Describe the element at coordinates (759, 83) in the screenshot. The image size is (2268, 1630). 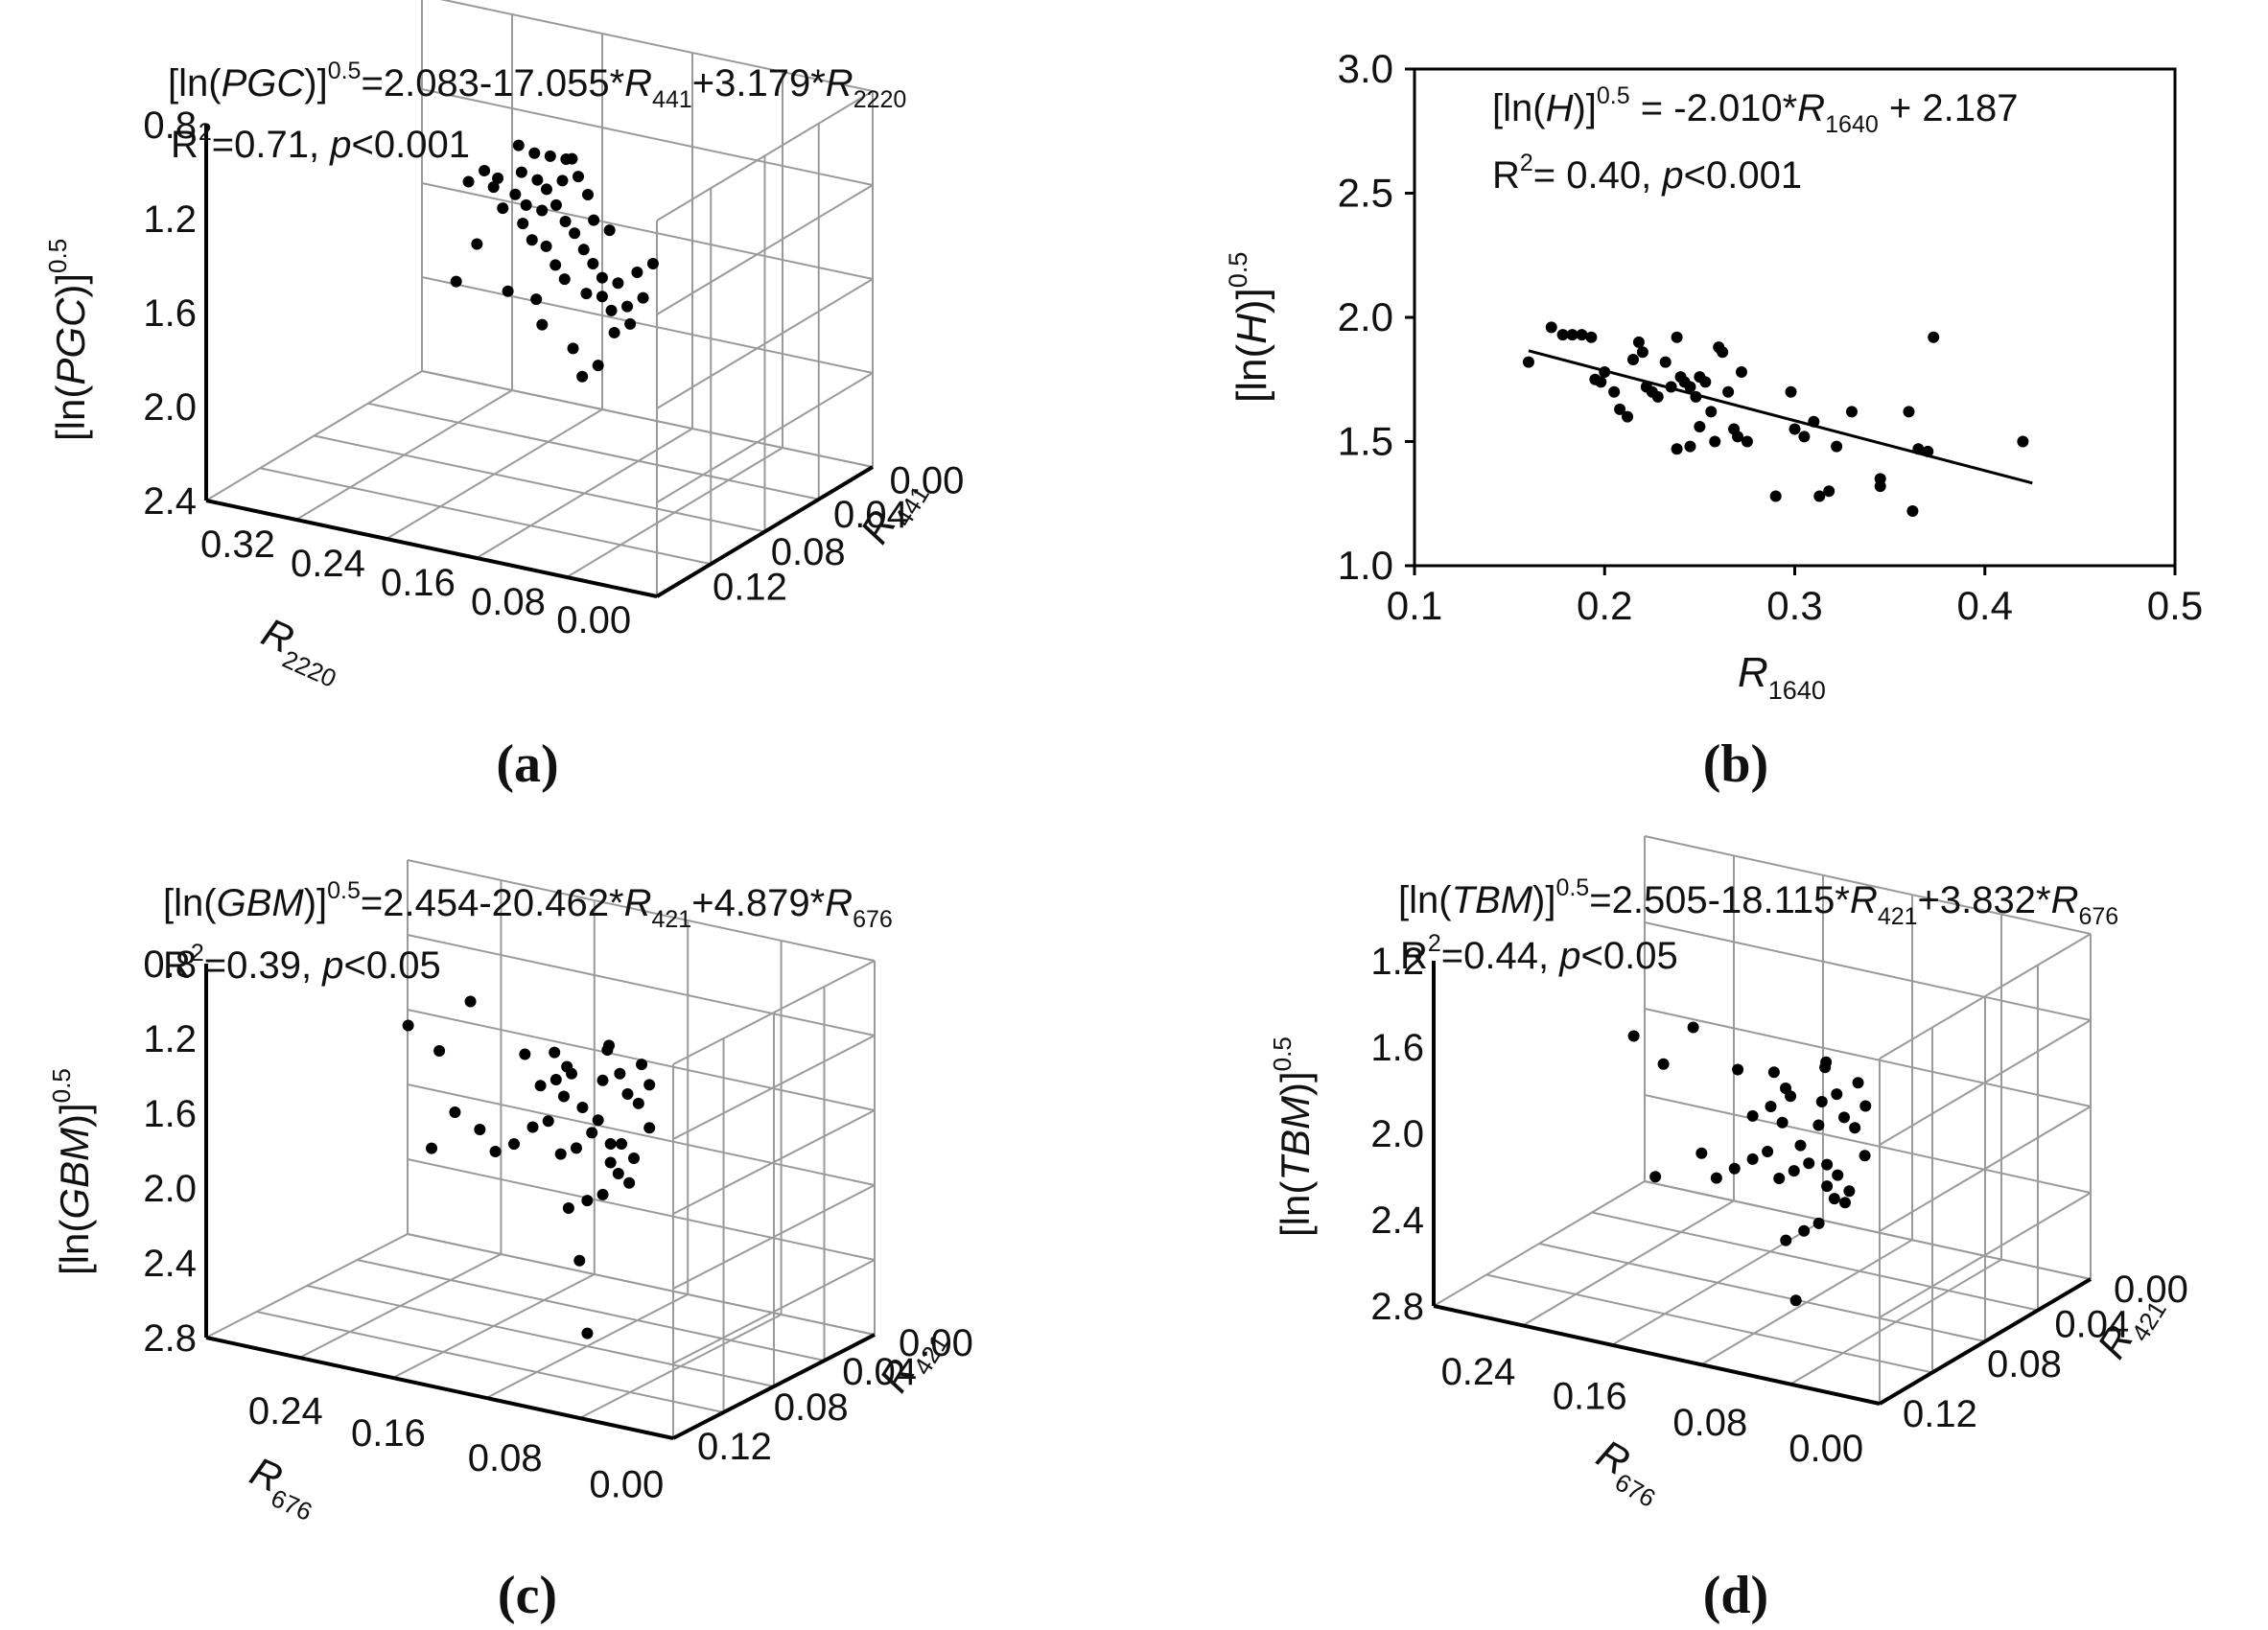
I see `eq-mid: +3.179*` at that location.